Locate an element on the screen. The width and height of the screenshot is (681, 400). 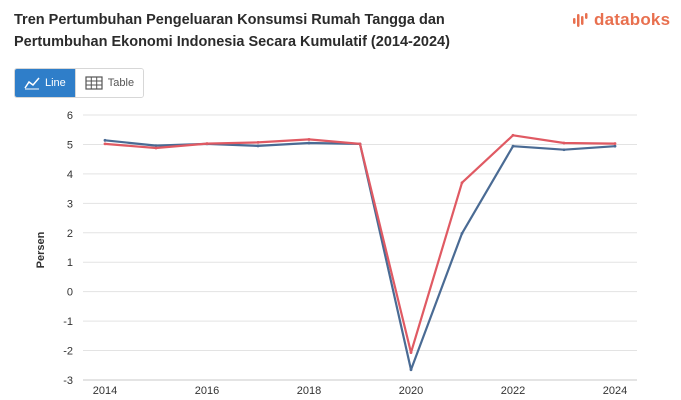
y-tick-label: -3 is located at coordinates (68, 381).